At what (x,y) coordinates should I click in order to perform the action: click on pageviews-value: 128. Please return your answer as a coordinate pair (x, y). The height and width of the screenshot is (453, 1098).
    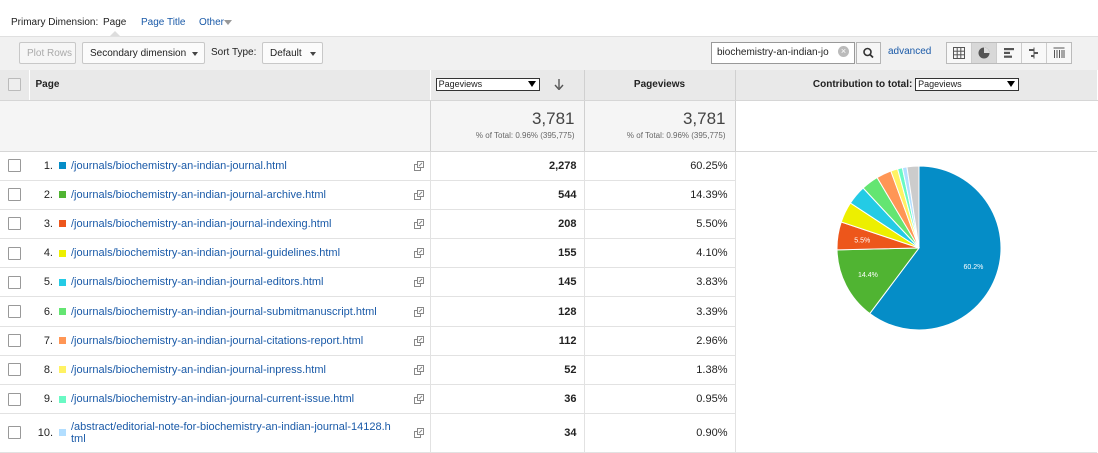
    Looking at the image, I should click on (507, 311).